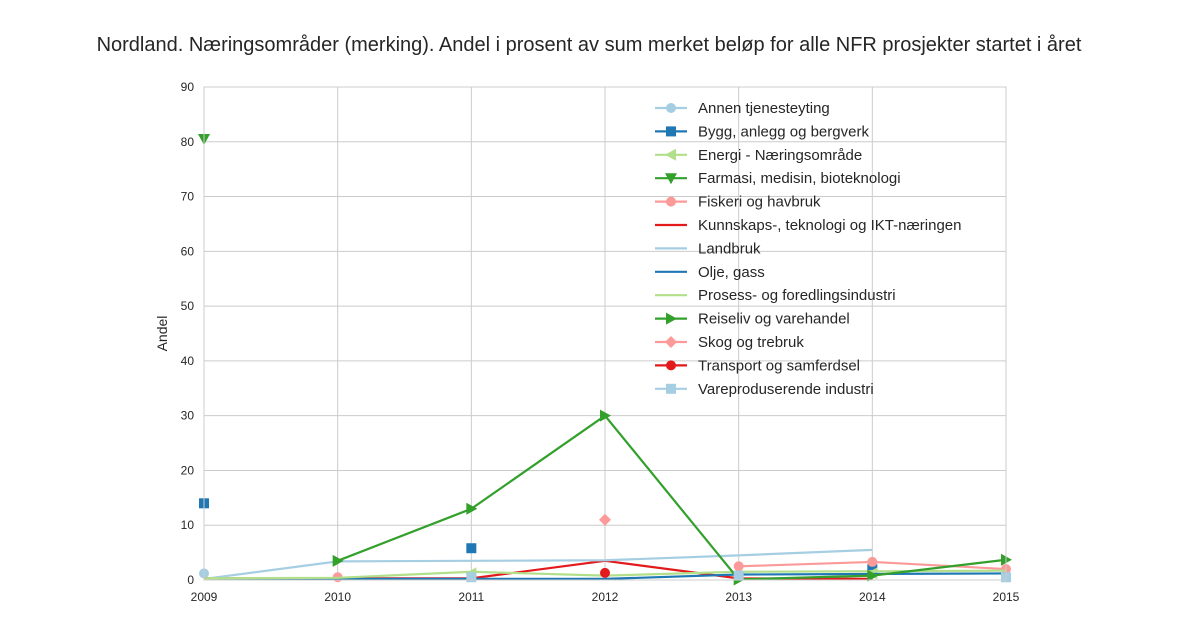  Describe the element at coordinates (188, 525) in the screenshot. I see `y-tick-label: 10` at that location.